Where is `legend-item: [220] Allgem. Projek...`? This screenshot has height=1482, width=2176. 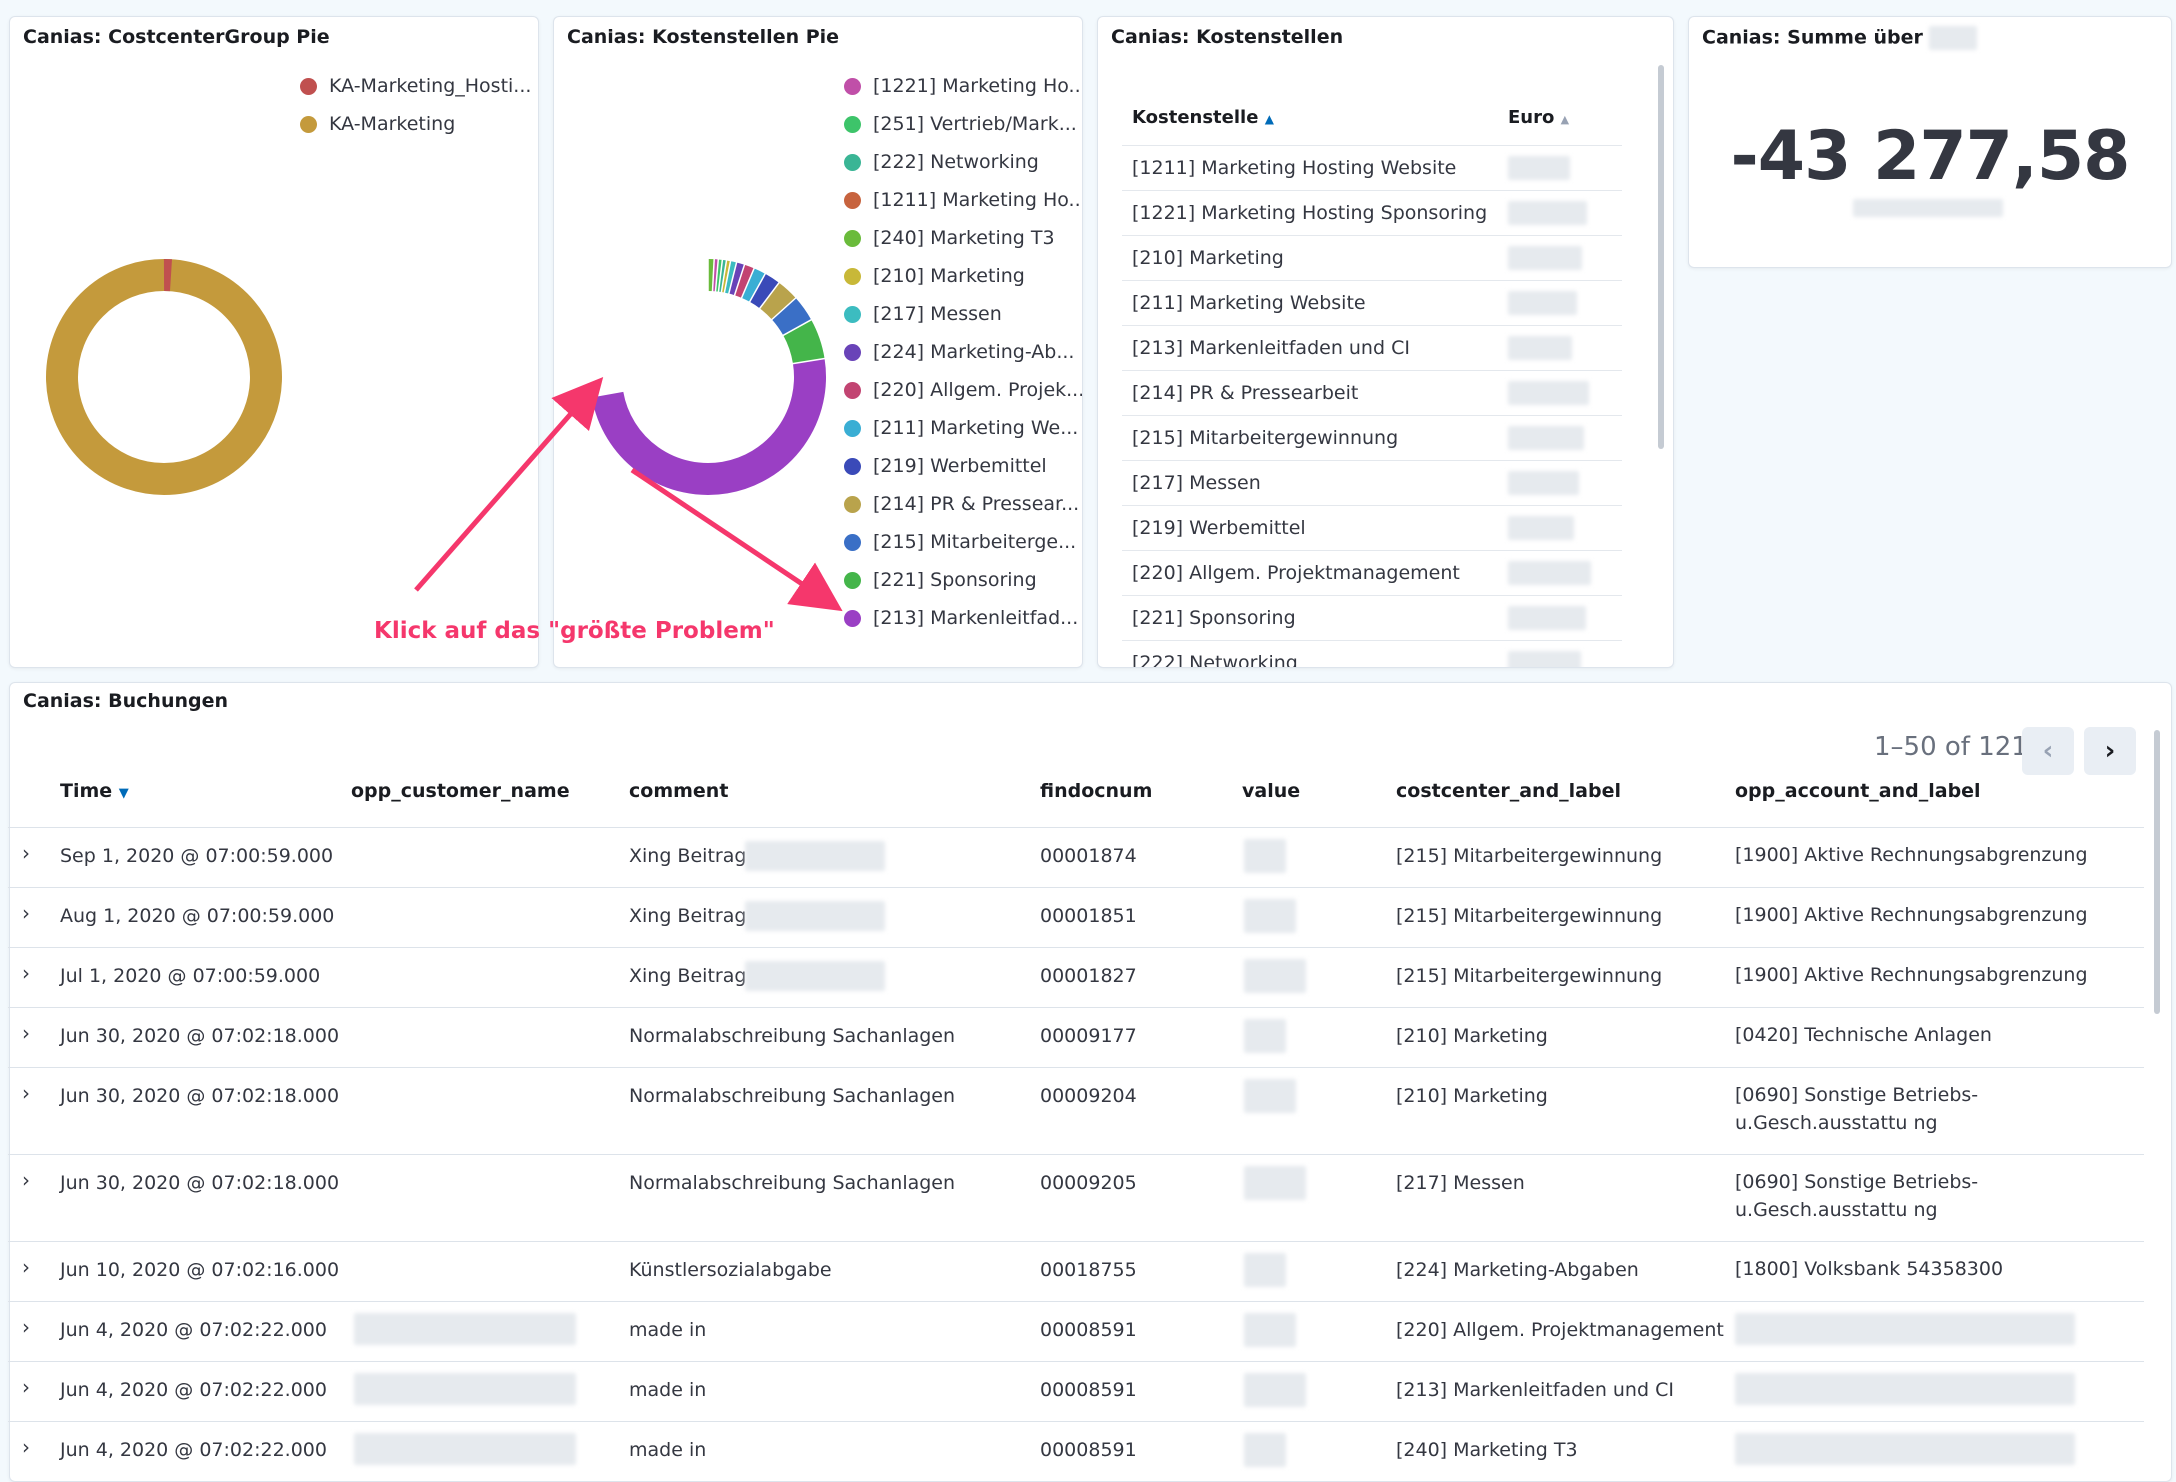
legend-item: [220] Allgem. Projek... is located at coordinates (963, 390).